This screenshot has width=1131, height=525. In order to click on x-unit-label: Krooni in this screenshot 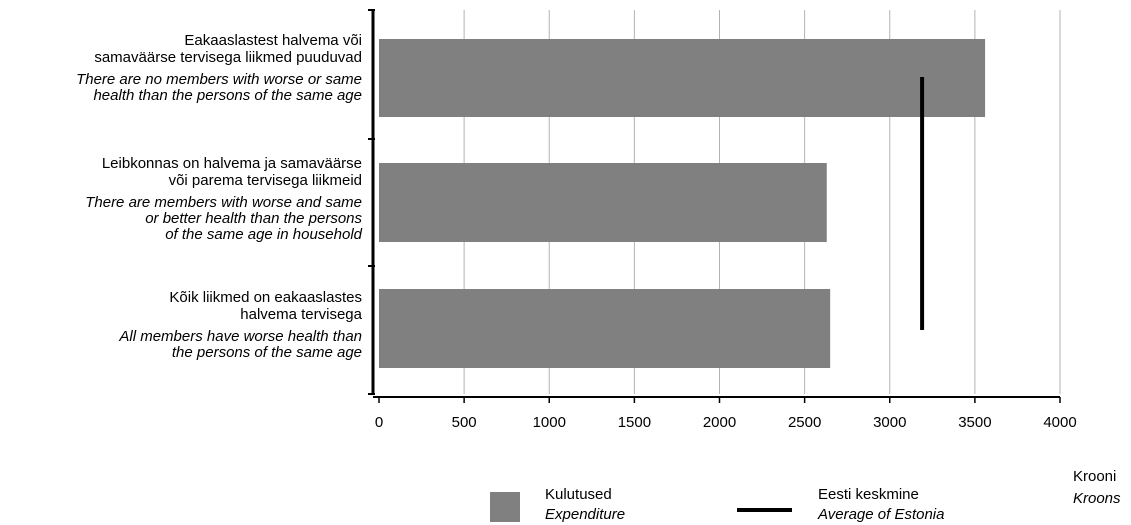, I will do `click(1095, 476)`.